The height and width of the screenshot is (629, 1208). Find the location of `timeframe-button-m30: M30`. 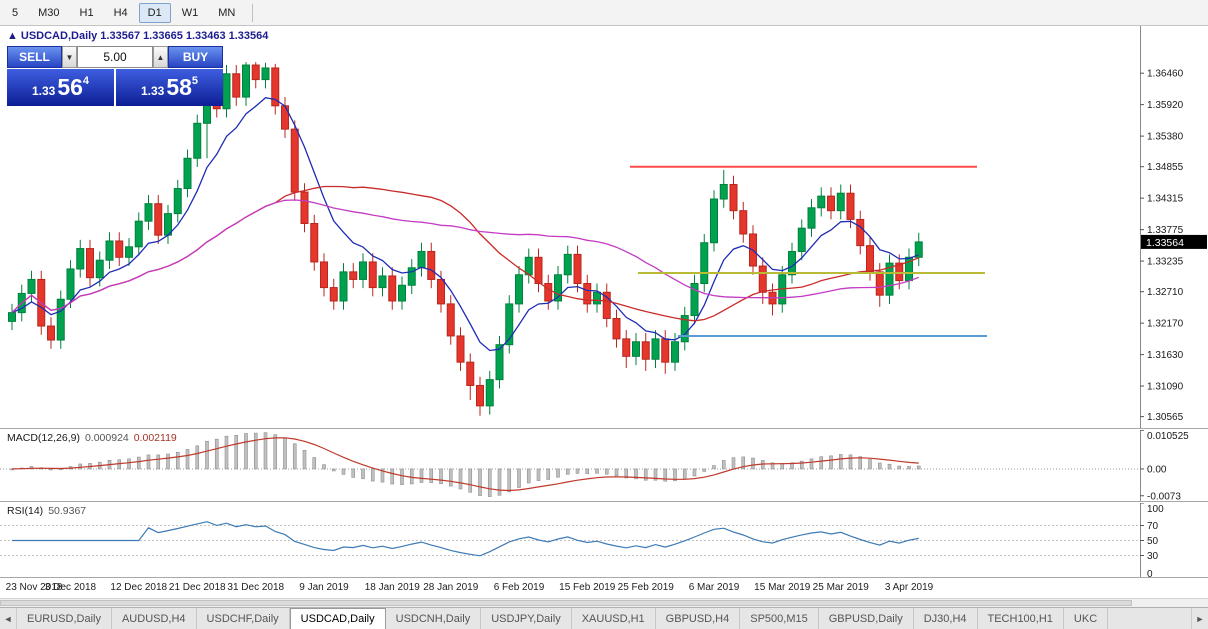

timeframe-button-m30: M30 is located at coordinates (49, 12).